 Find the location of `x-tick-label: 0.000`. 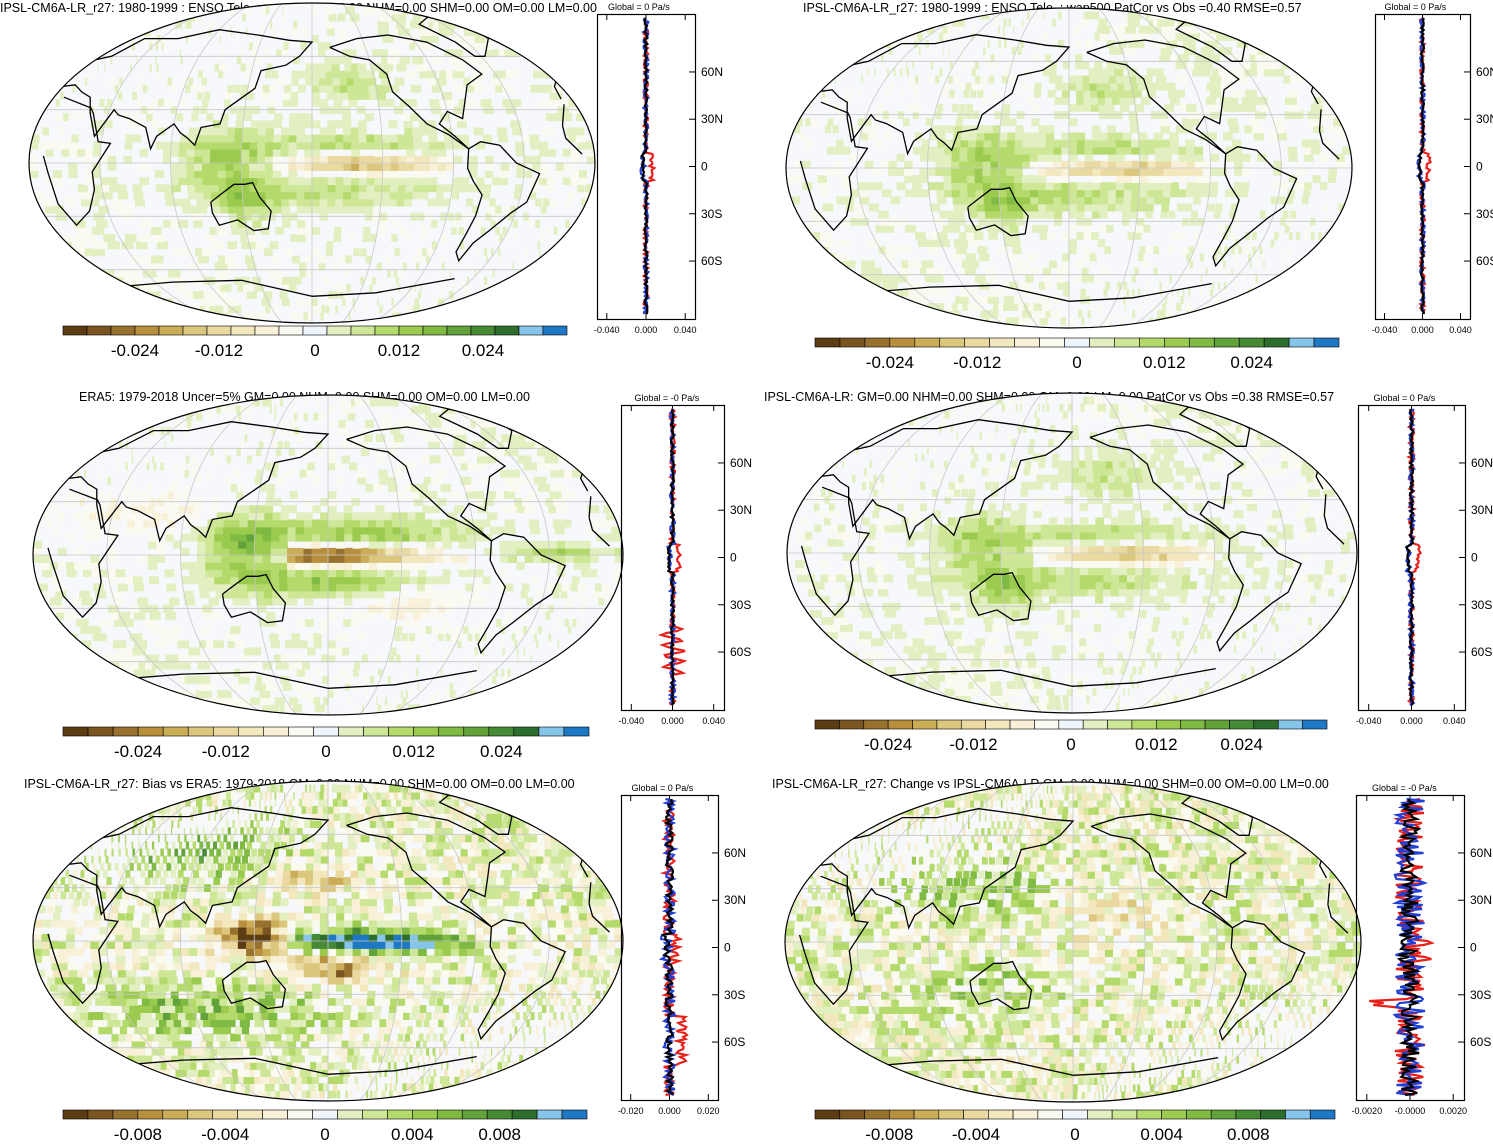

x-tick-label: 0.000 is located at coordinates (1422, 330).